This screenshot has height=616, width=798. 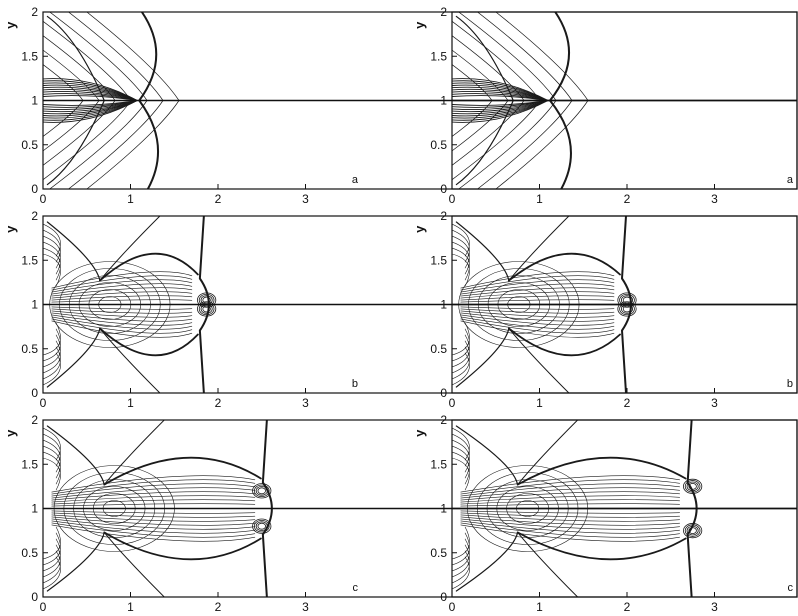 I want to click on panel-letter: a, so click(x=355, y=180).